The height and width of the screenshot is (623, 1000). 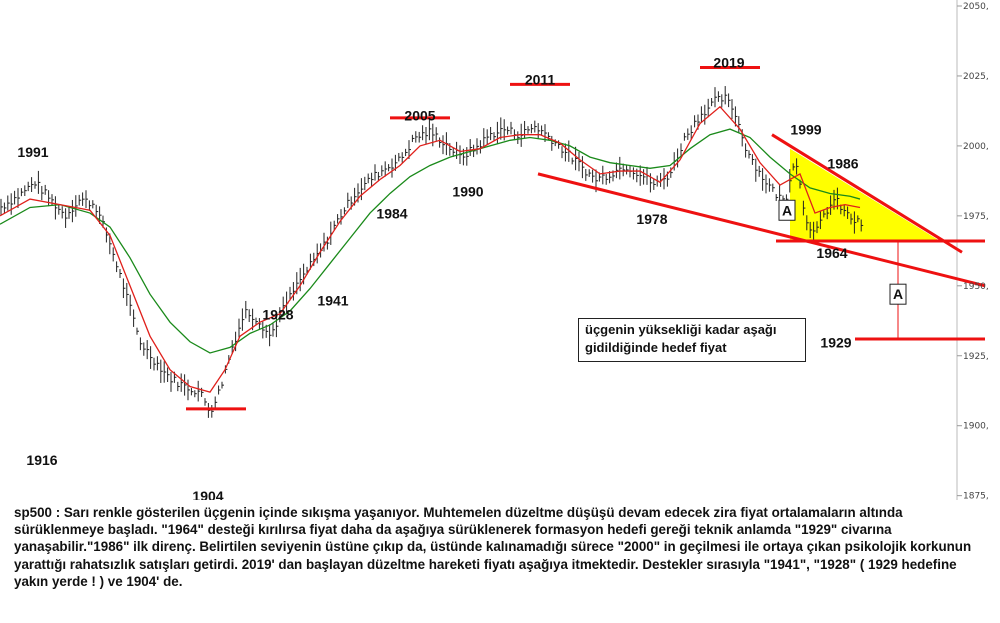 I want to click on level-label: 1929, so click(x=835, y=342).